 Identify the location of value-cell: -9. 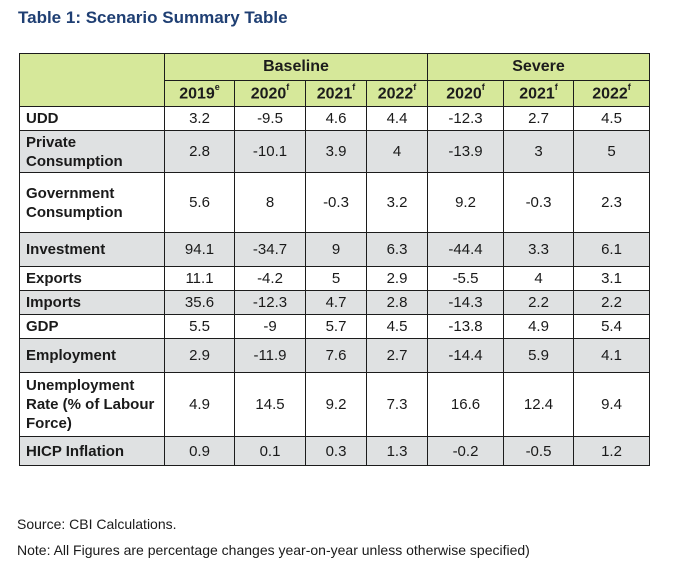
(270, 326).